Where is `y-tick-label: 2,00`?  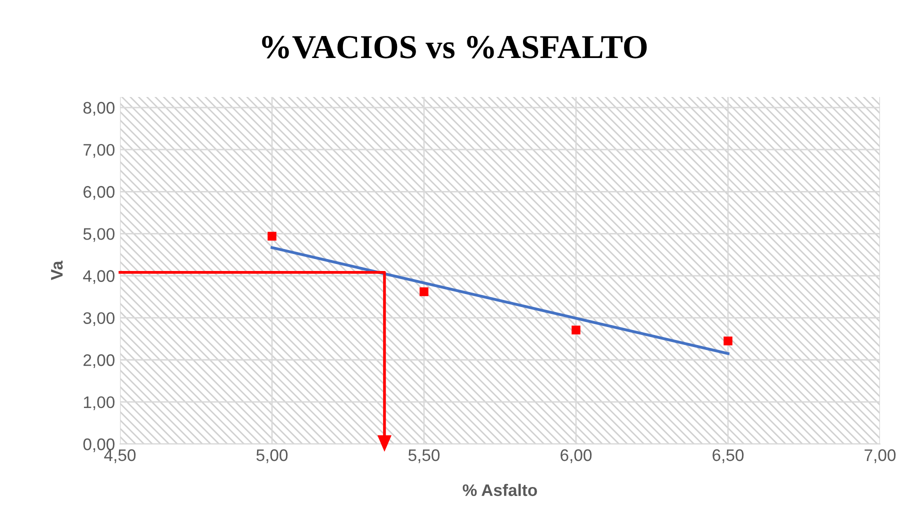 y-tick-label: 2,00 is located at coordinates (99, 361).